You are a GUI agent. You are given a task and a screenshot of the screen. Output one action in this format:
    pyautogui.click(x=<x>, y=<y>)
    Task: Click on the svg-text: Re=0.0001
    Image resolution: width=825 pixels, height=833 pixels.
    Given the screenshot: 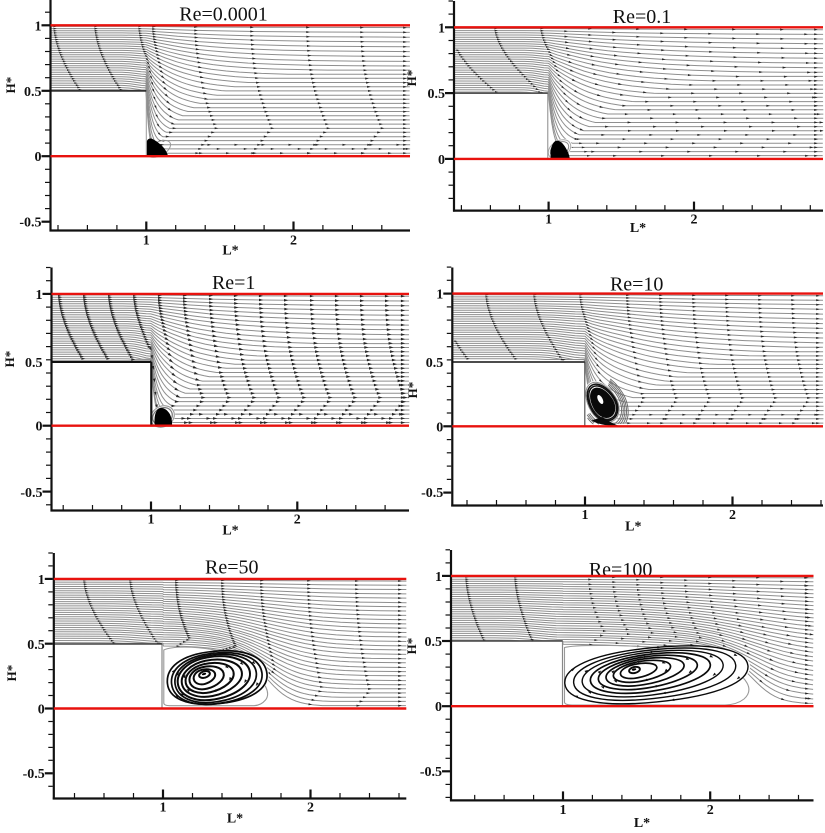 What is the action you would take?
    pyautogui.click(x=223, y=15)
    